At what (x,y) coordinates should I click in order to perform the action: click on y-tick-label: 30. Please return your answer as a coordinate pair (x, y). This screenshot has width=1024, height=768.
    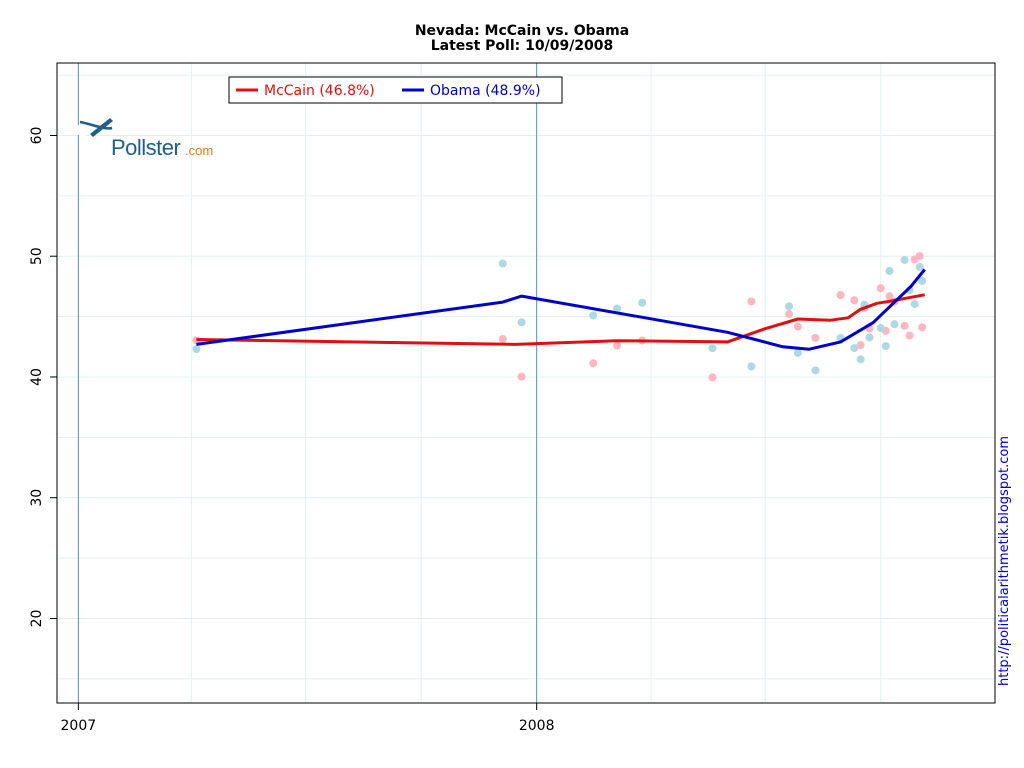
    Looking at the image, I should click on (37, 498).